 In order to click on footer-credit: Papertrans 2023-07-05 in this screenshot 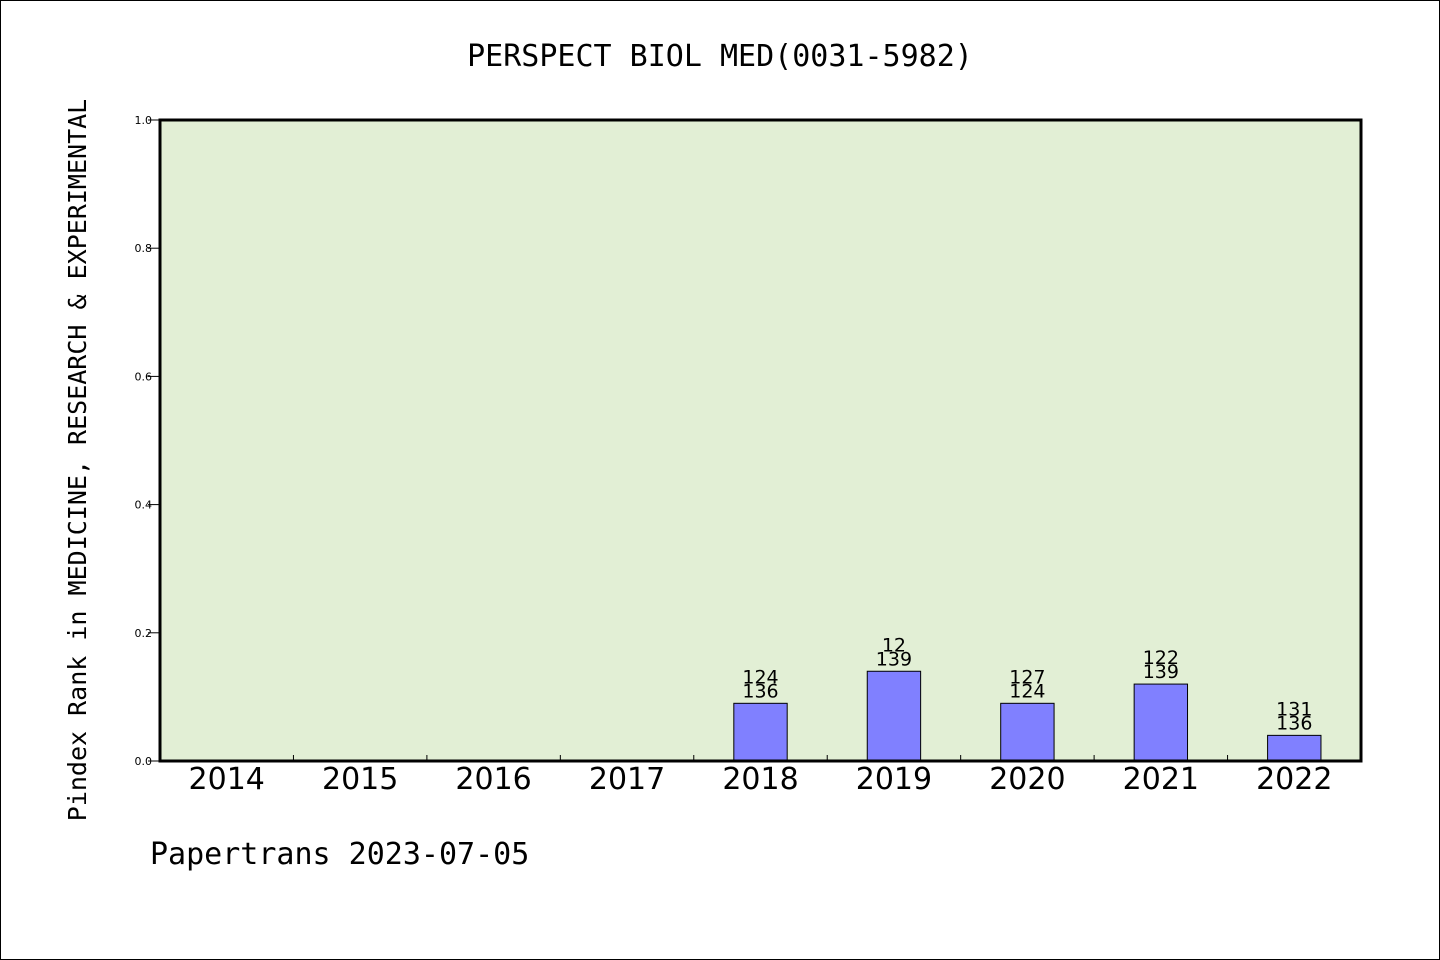, I will do `click(339, 854)`.